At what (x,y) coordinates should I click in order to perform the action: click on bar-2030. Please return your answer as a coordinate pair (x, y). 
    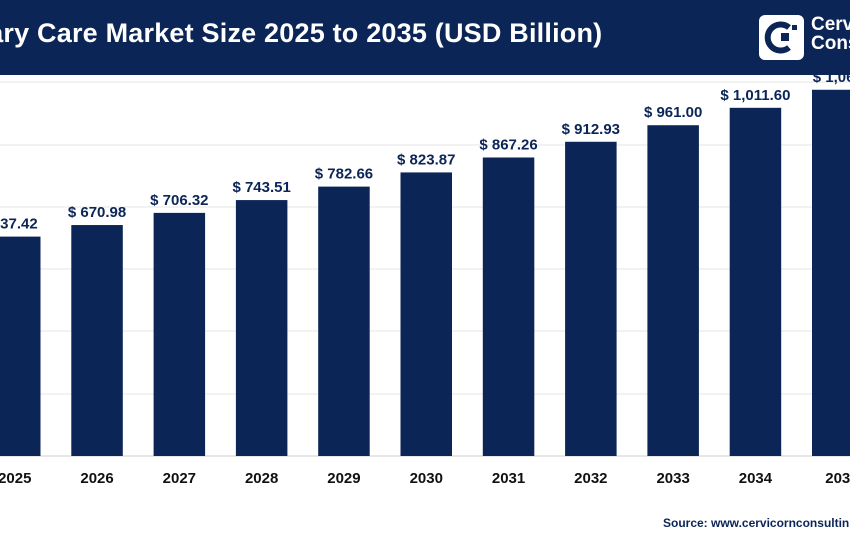
    Looking at the image, I should click on (426, 314).